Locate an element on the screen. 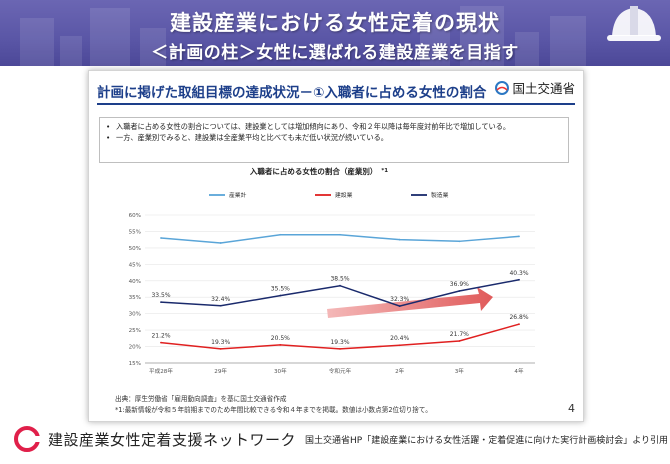 The width and height of the screenshot is (670, 464). trend-arrow-shape is located at coordinates (410, 302).